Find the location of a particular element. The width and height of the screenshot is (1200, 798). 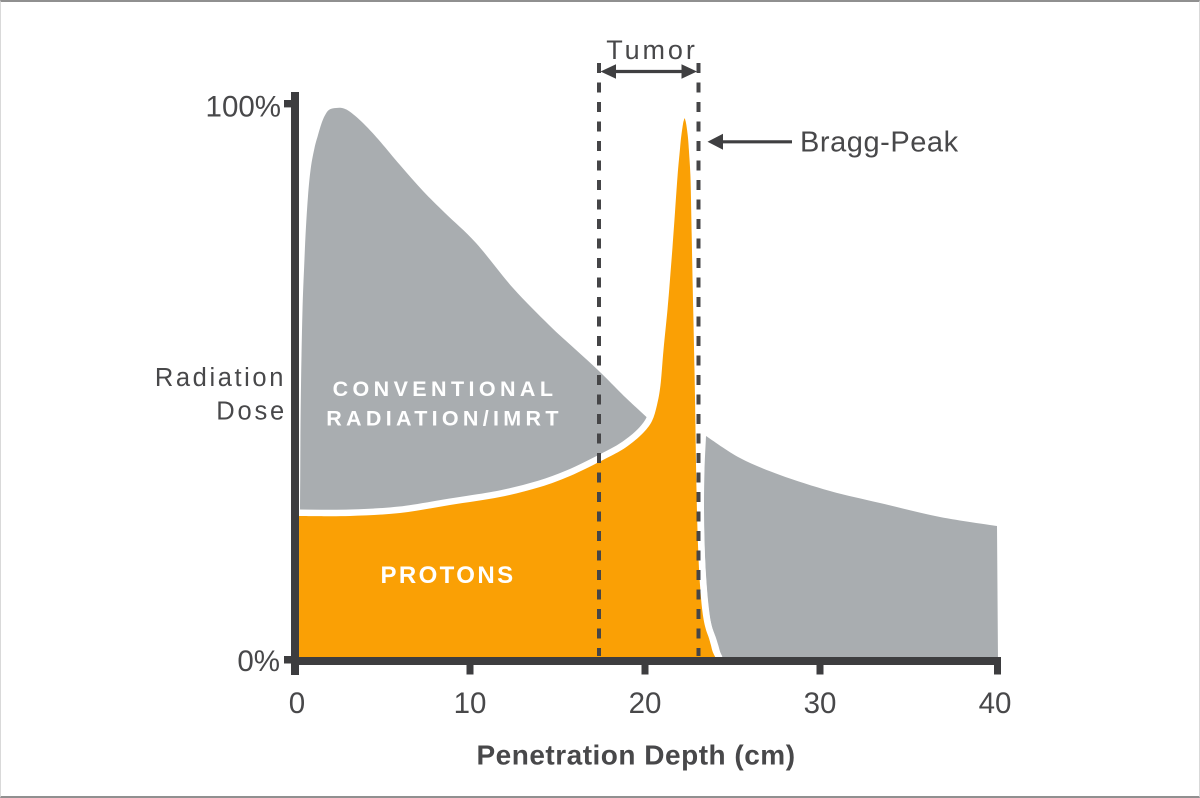

svg-text: 20 is located at coordinates (645, 703).